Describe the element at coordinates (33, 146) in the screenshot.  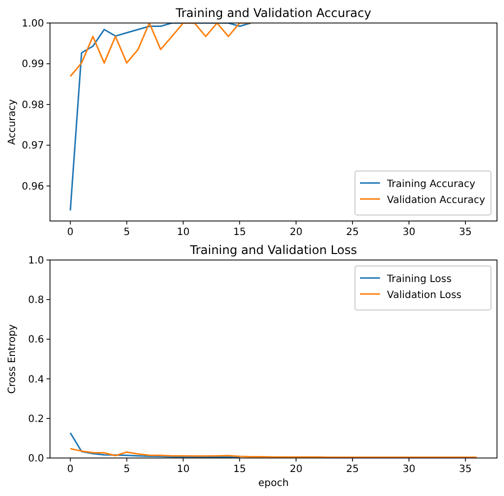
I see `y-tick-label: 0.97` at that location.